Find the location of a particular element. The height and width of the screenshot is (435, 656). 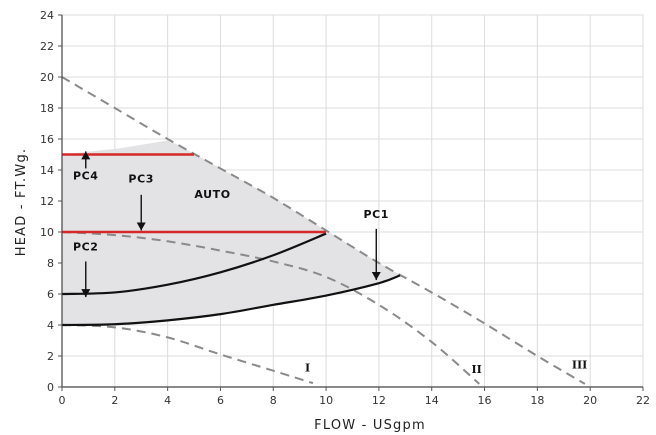

y-tick-label: 16 is located at coordinates (47, 139).